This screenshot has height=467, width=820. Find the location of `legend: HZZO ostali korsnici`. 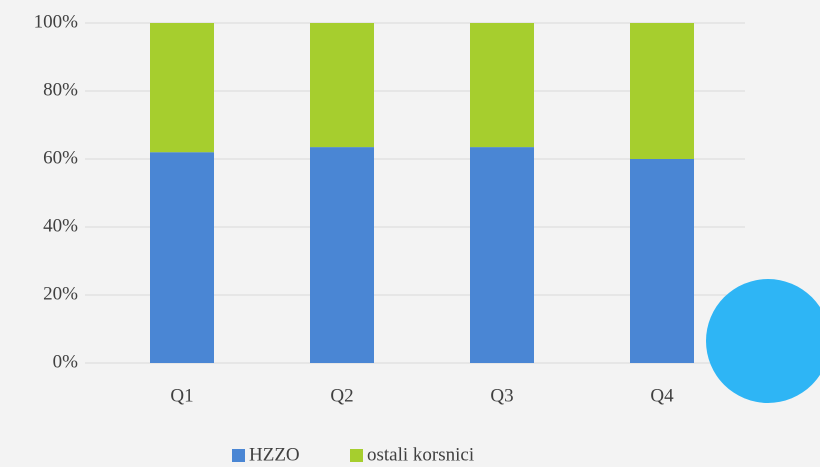

legend: HZZO ostali korsnici is located at coordinates (353, 454).